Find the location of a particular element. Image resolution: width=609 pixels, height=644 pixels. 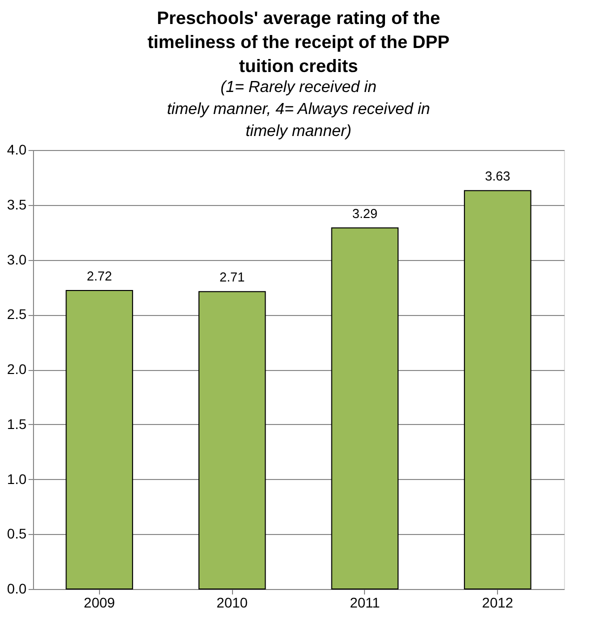

text: tuition credits is located at coordinates (298, 66).